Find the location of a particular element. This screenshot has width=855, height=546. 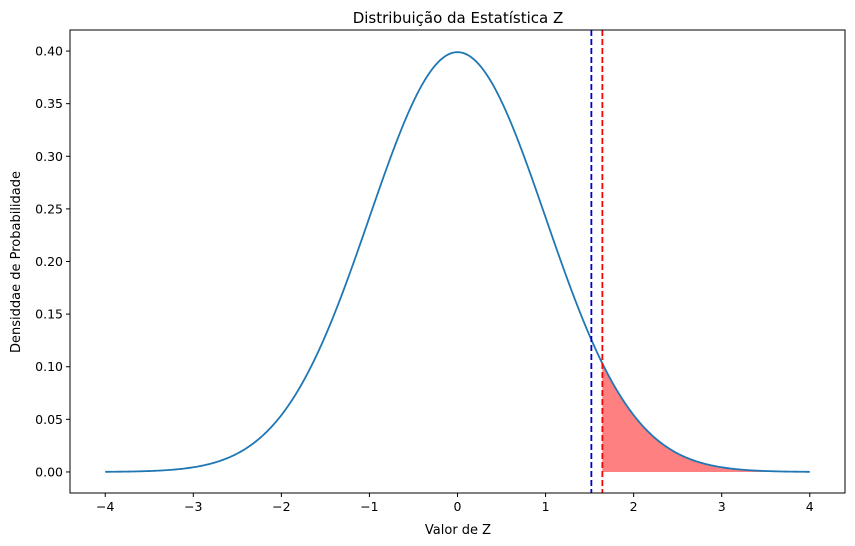

x-tick-label: 2 is located at coordinates (634, 506).